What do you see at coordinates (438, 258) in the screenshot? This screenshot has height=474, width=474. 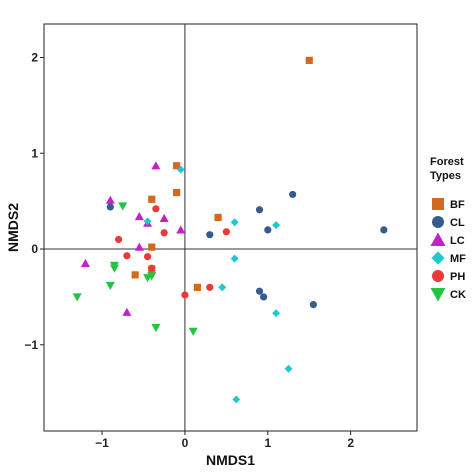 I see `legend-key-mf` at bounding box center [438, 258].